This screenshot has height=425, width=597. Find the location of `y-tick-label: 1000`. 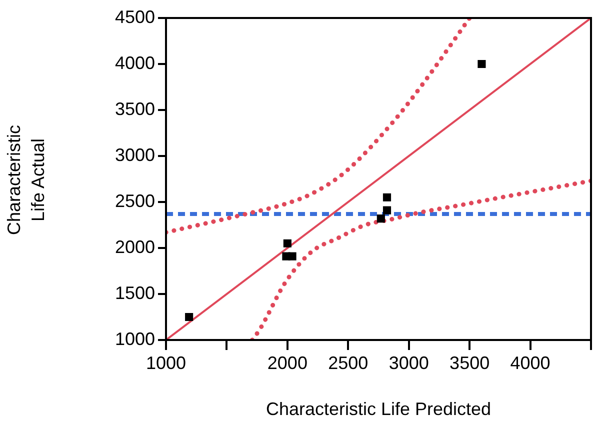

y-tick-label: 1000 is located at coordinates (134, 338).